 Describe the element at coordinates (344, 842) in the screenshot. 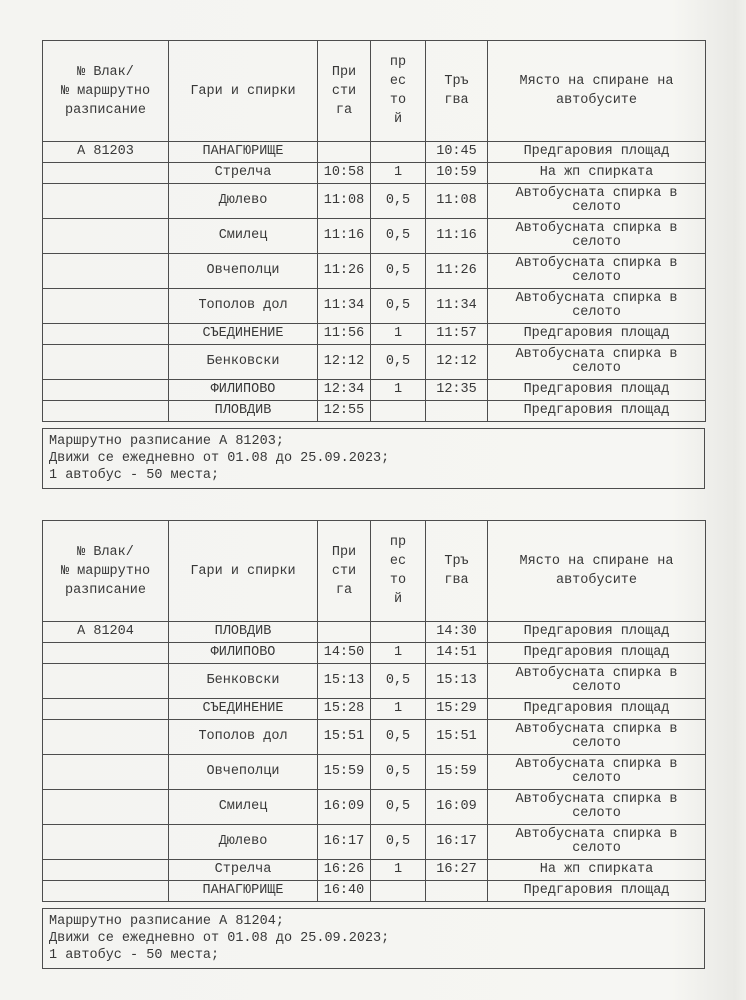

I see `cell-arrive-time: 16:17` at that location.